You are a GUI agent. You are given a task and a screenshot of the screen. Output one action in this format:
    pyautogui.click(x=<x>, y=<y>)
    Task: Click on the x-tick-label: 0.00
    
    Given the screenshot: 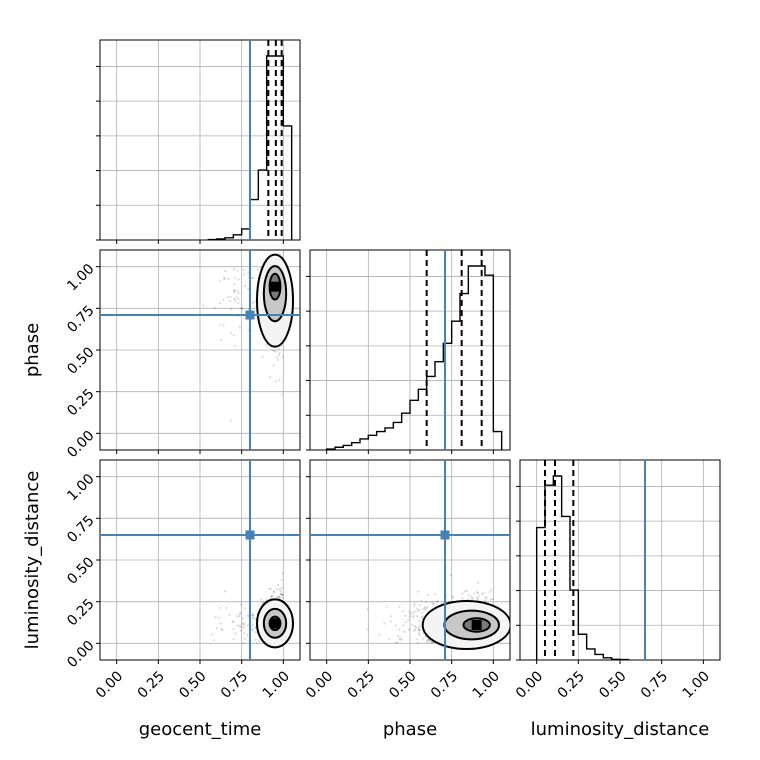 What is the action you would take?
    pyautogui.click(x=529, y=684)
    